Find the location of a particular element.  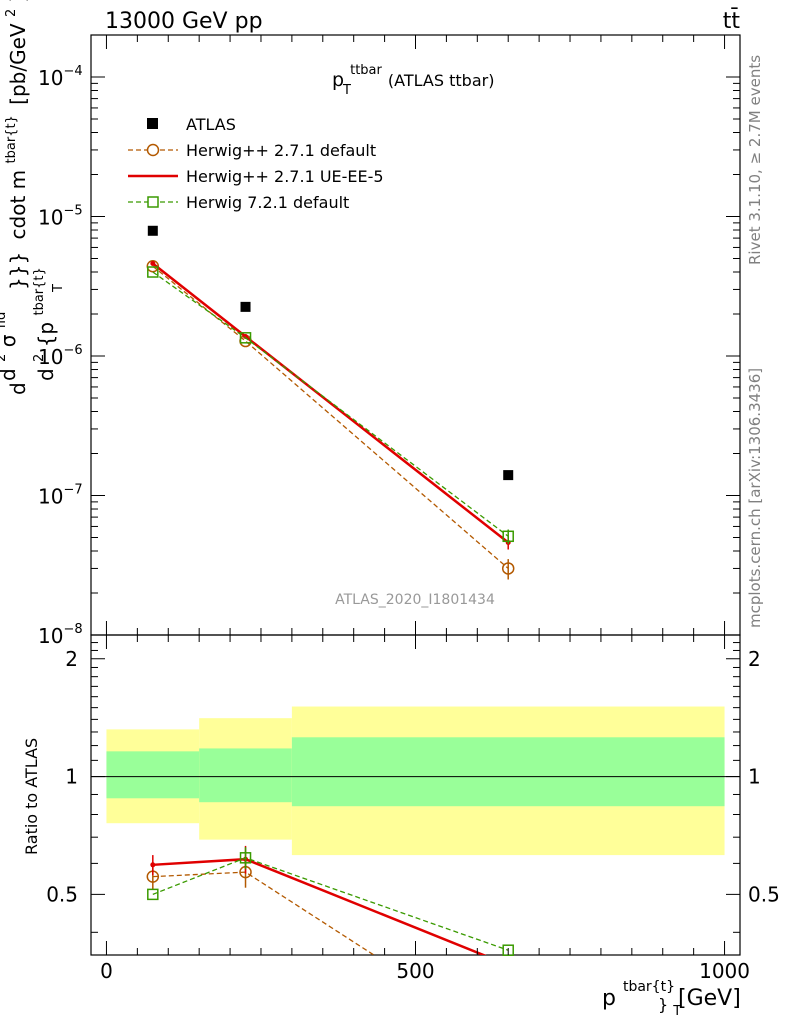

ratio-uncertainty-bands is located at coordinates (415, 781).